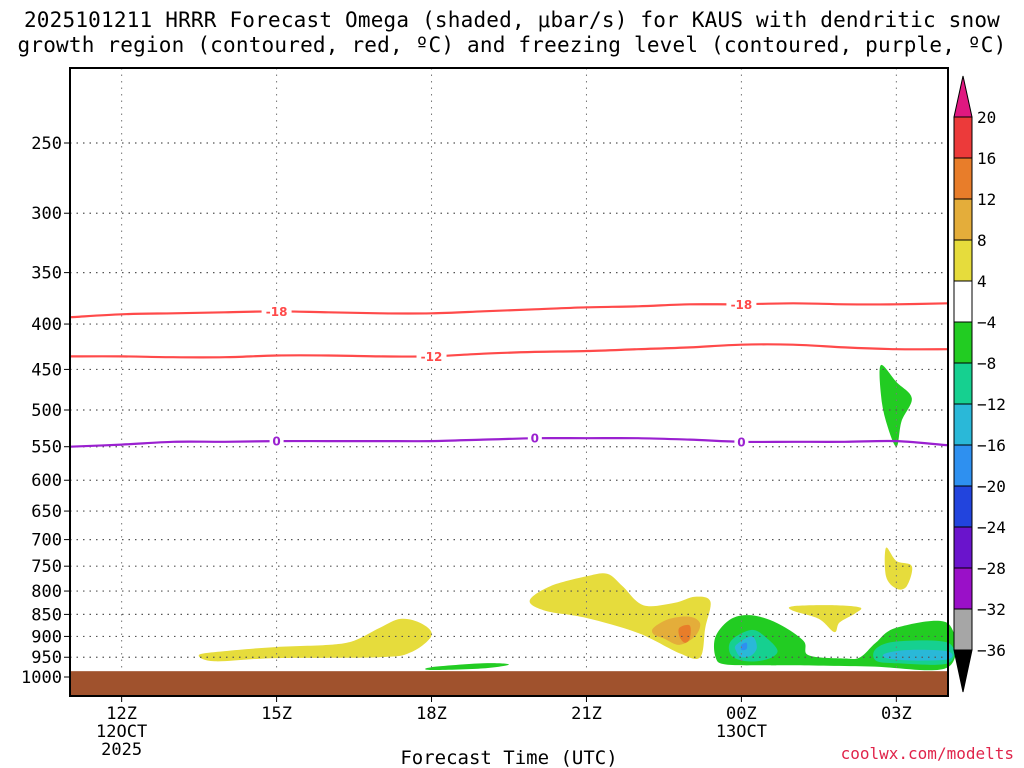  I want to click on y-tick-label-500: 500, so click(46, 411).